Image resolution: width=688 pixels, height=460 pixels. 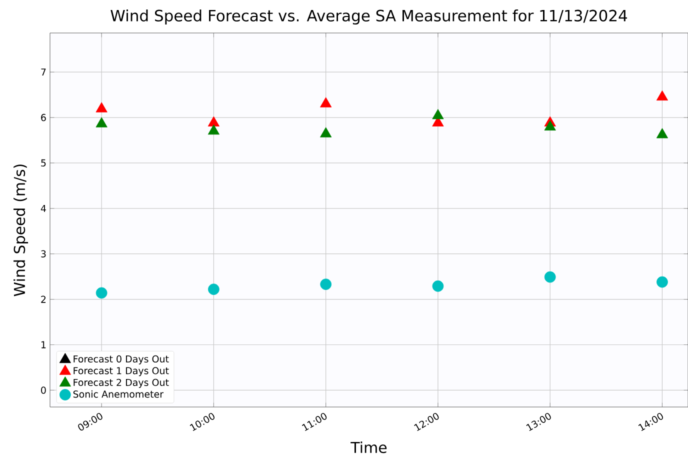 I want to click on legend-label: Forecast 1 Days Out, so click(x=121, y=371).